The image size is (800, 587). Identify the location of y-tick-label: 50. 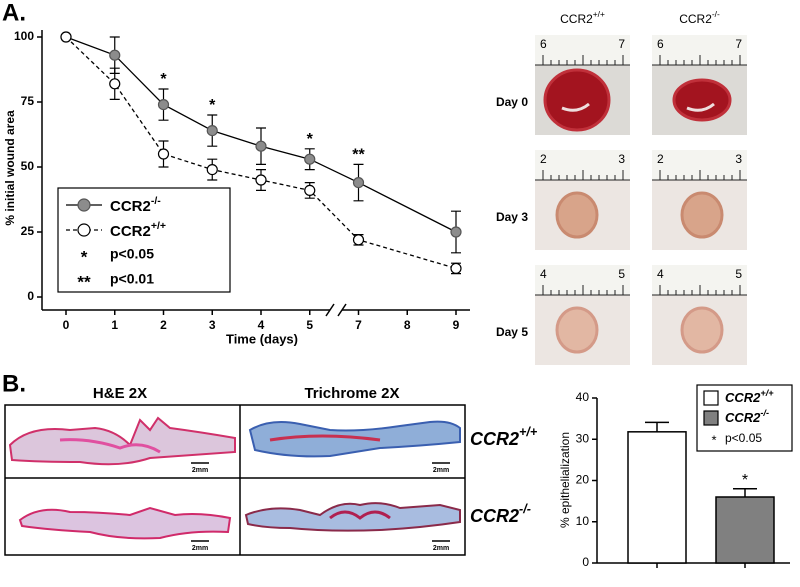
(28, 166).